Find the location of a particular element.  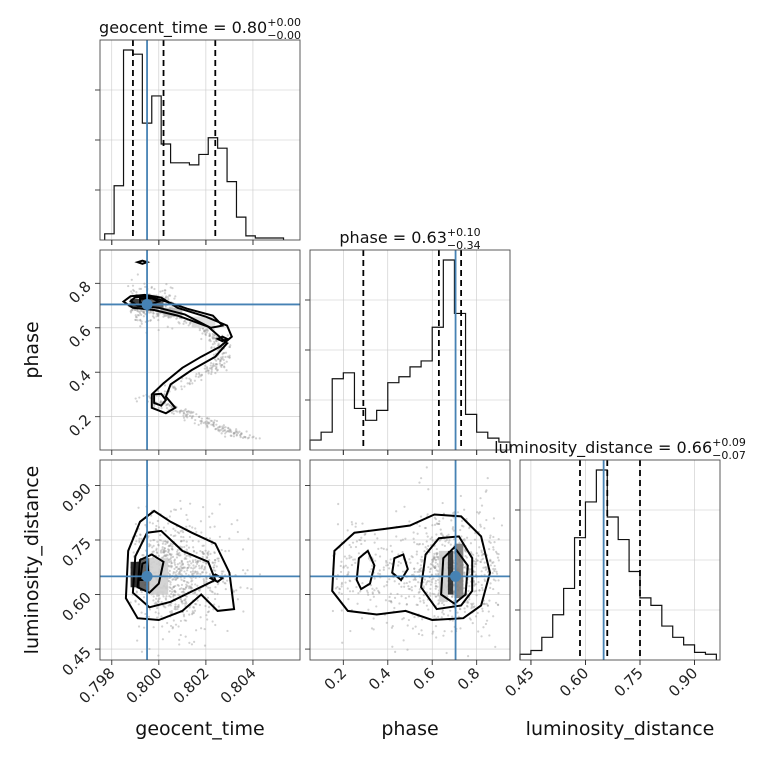

xtick-label-phase-3: 0.8 is located at coordinates (469, 679).